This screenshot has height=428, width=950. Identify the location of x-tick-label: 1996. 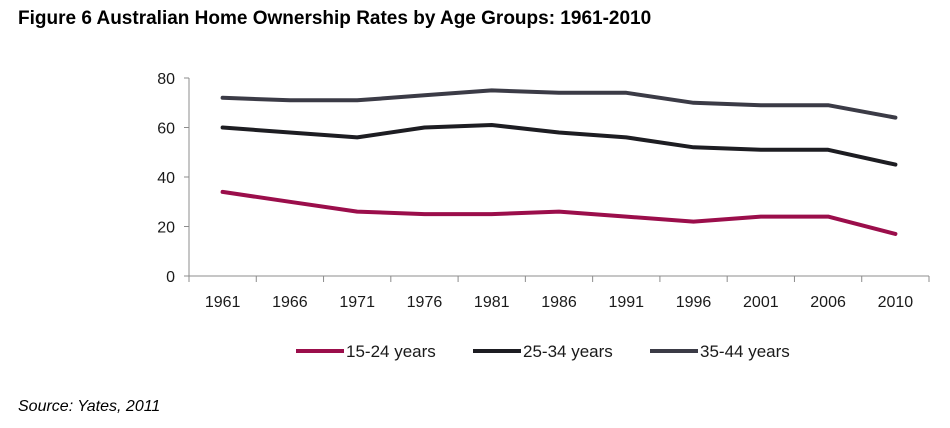
(694, 302).